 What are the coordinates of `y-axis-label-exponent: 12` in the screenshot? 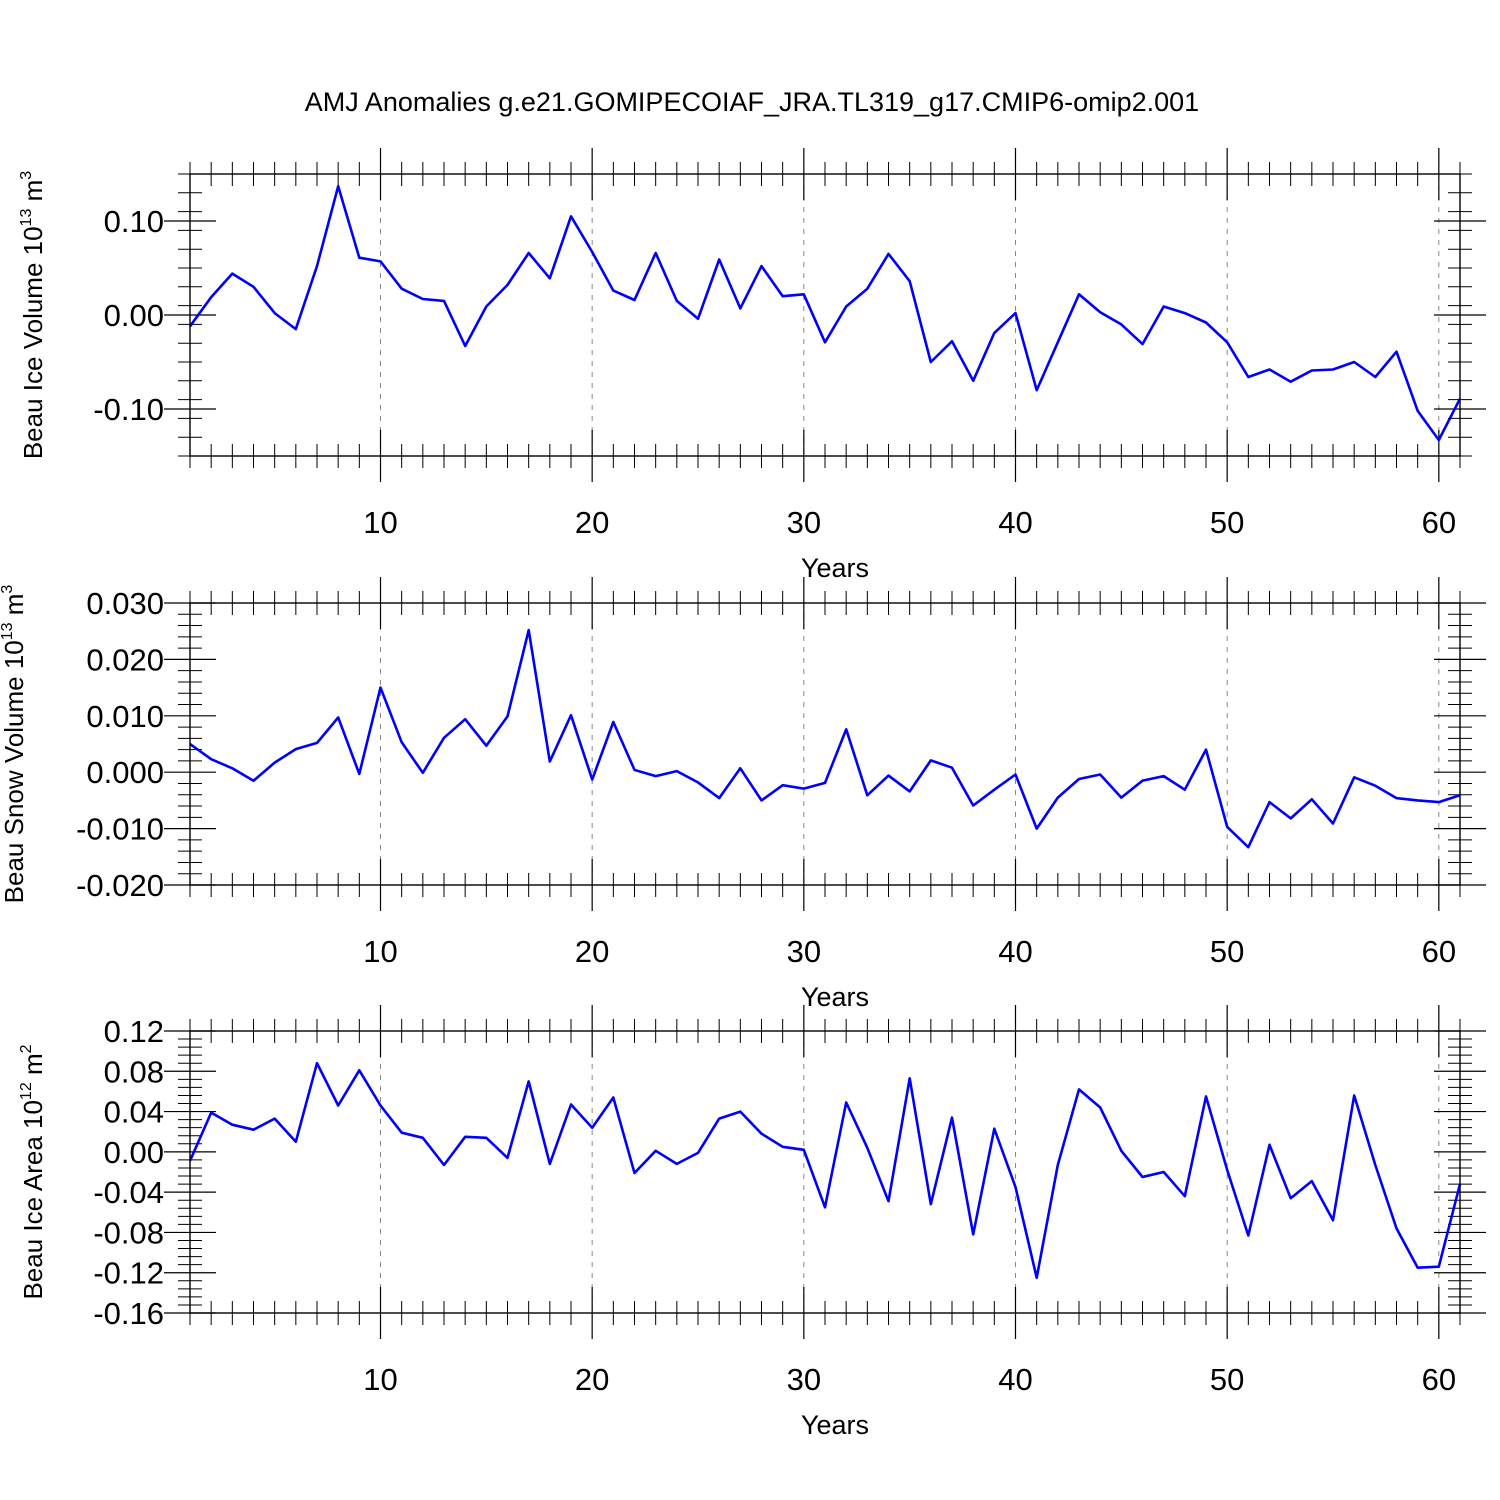 It's located at (26, 1091).